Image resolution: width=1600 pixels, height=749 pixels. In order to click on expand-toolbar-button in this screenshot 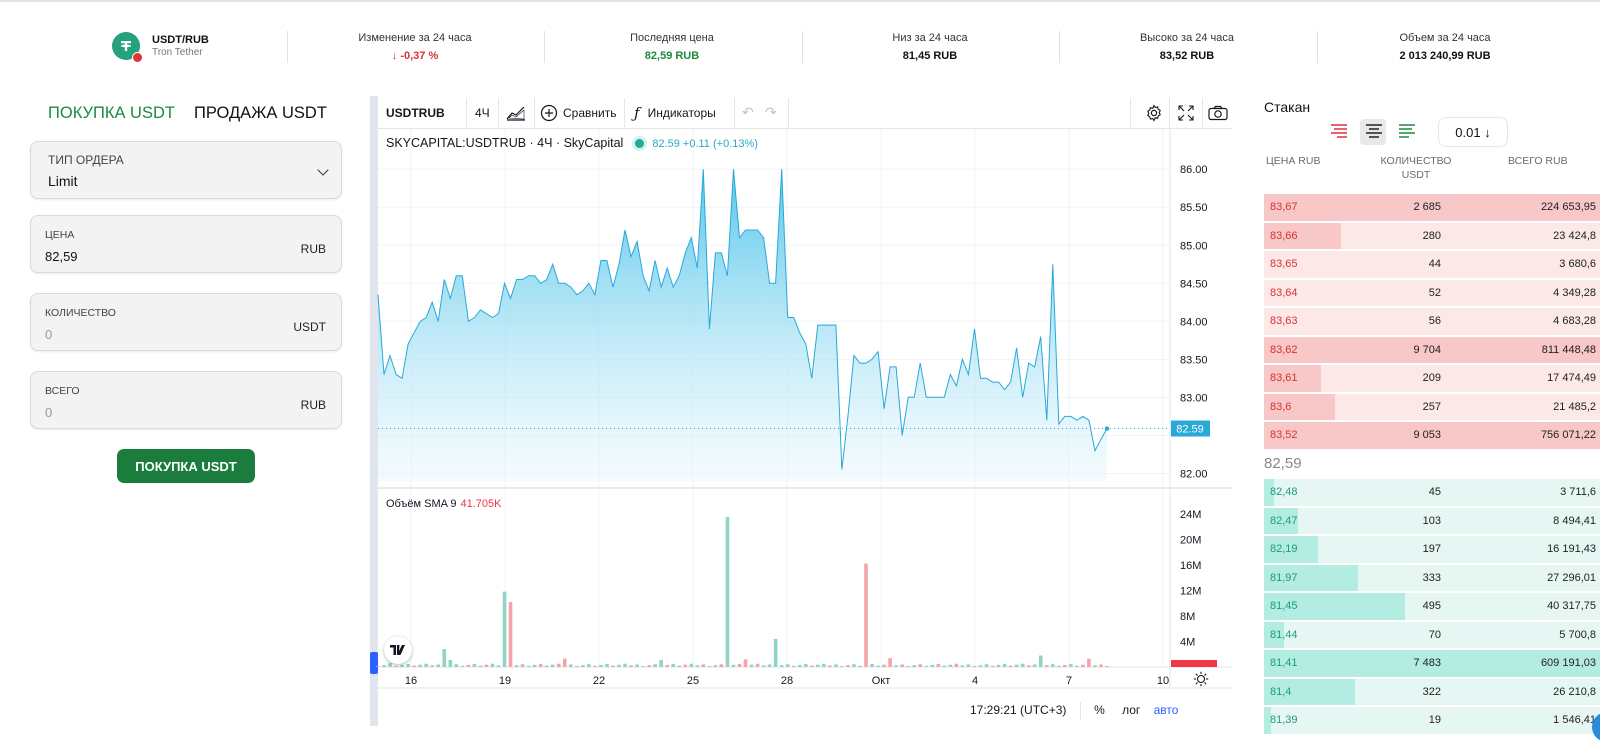, I will do `click(374, 663)`.